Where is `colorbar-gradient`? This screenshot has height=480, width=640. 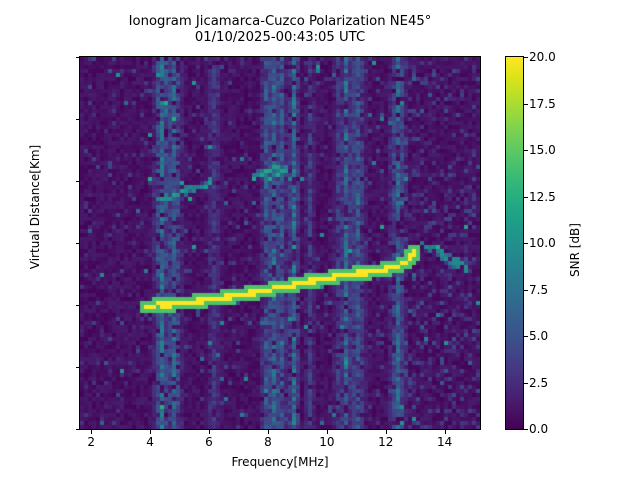
colorbar-gradient is located at coordinates (514, 243).